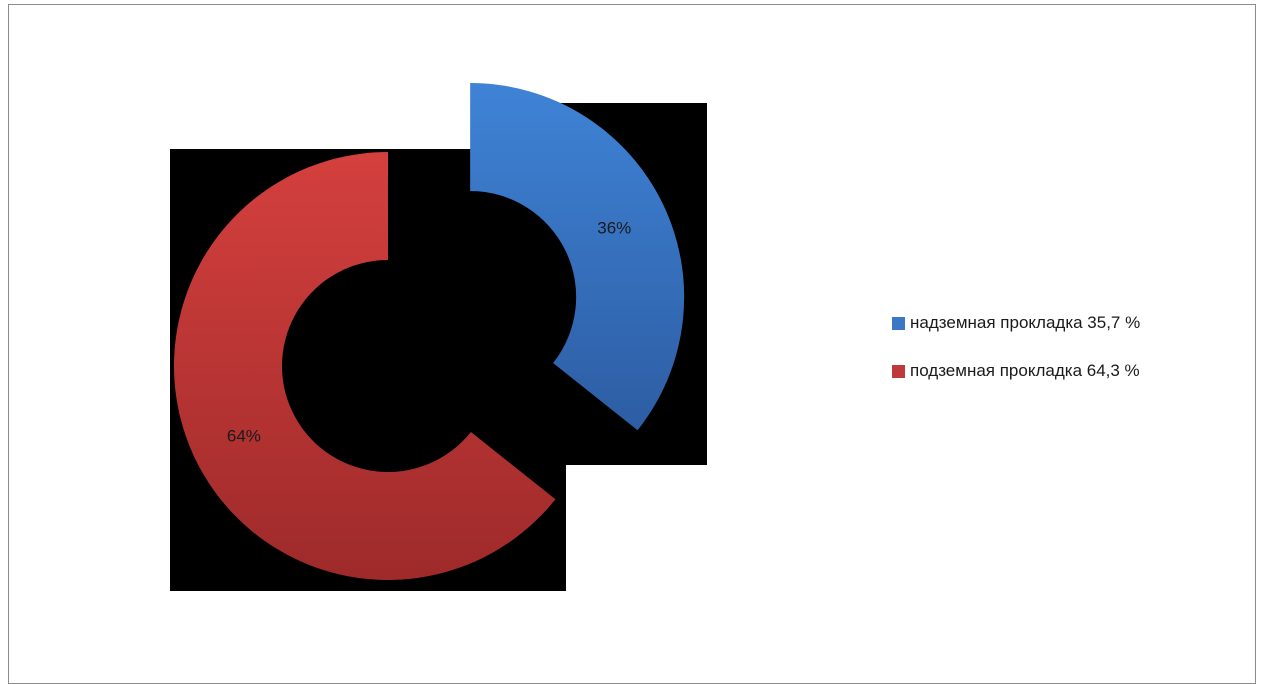 The image size is (1264, 684). What do you see at coordinates (577, 256) in the screenshot?
I see `doughnut-slice` at bounding box center [577, 256].